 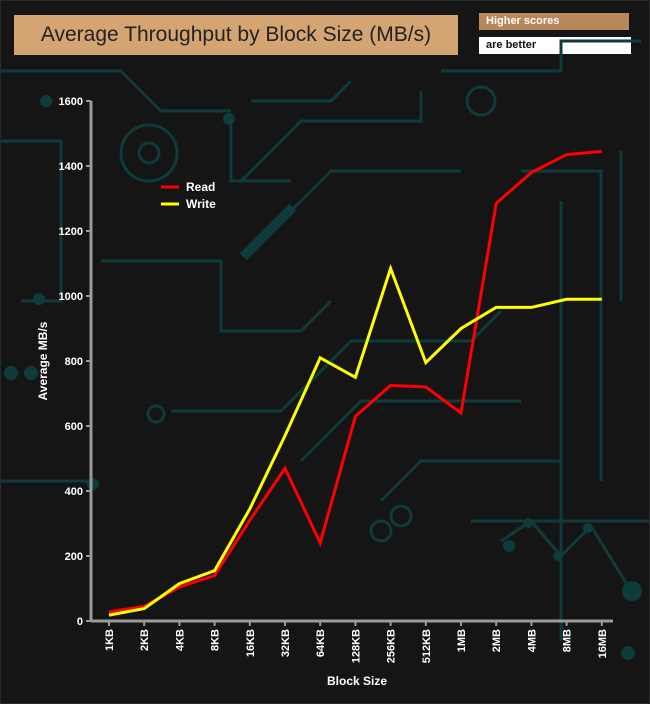 What do you see at coordinates (110, 640) in the screenshot?
I see `x-tick-label: 1KB` at bounding box center [110, 640].